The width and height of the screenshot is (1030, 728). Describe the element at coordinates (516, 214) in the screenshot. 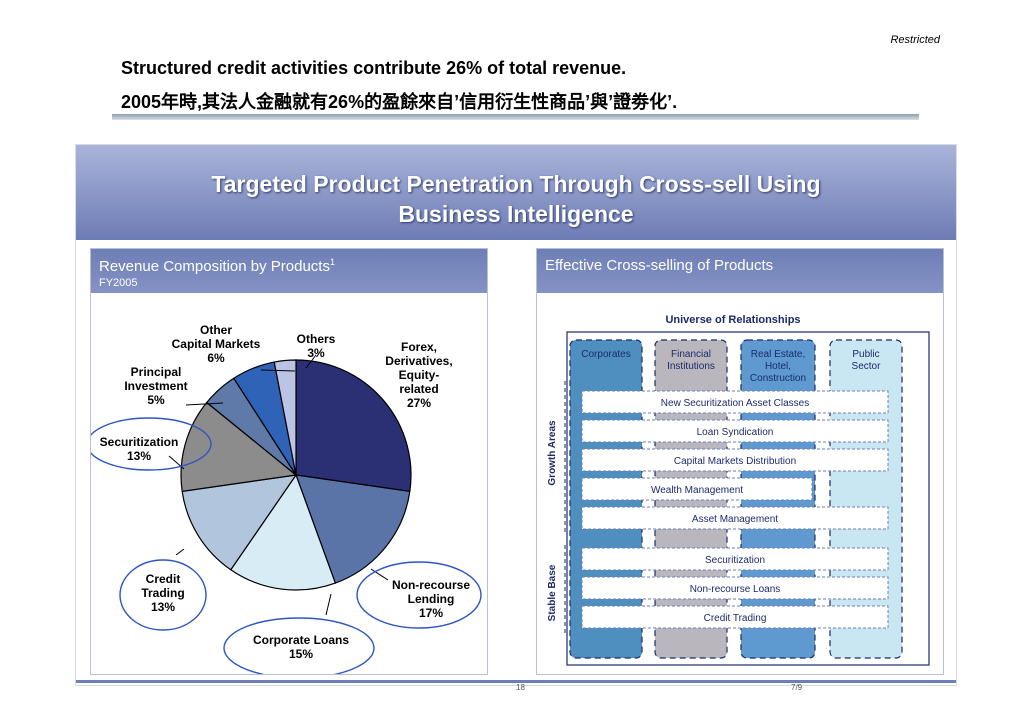

I see `slide-title-line2: Business Intelligence` at that location.